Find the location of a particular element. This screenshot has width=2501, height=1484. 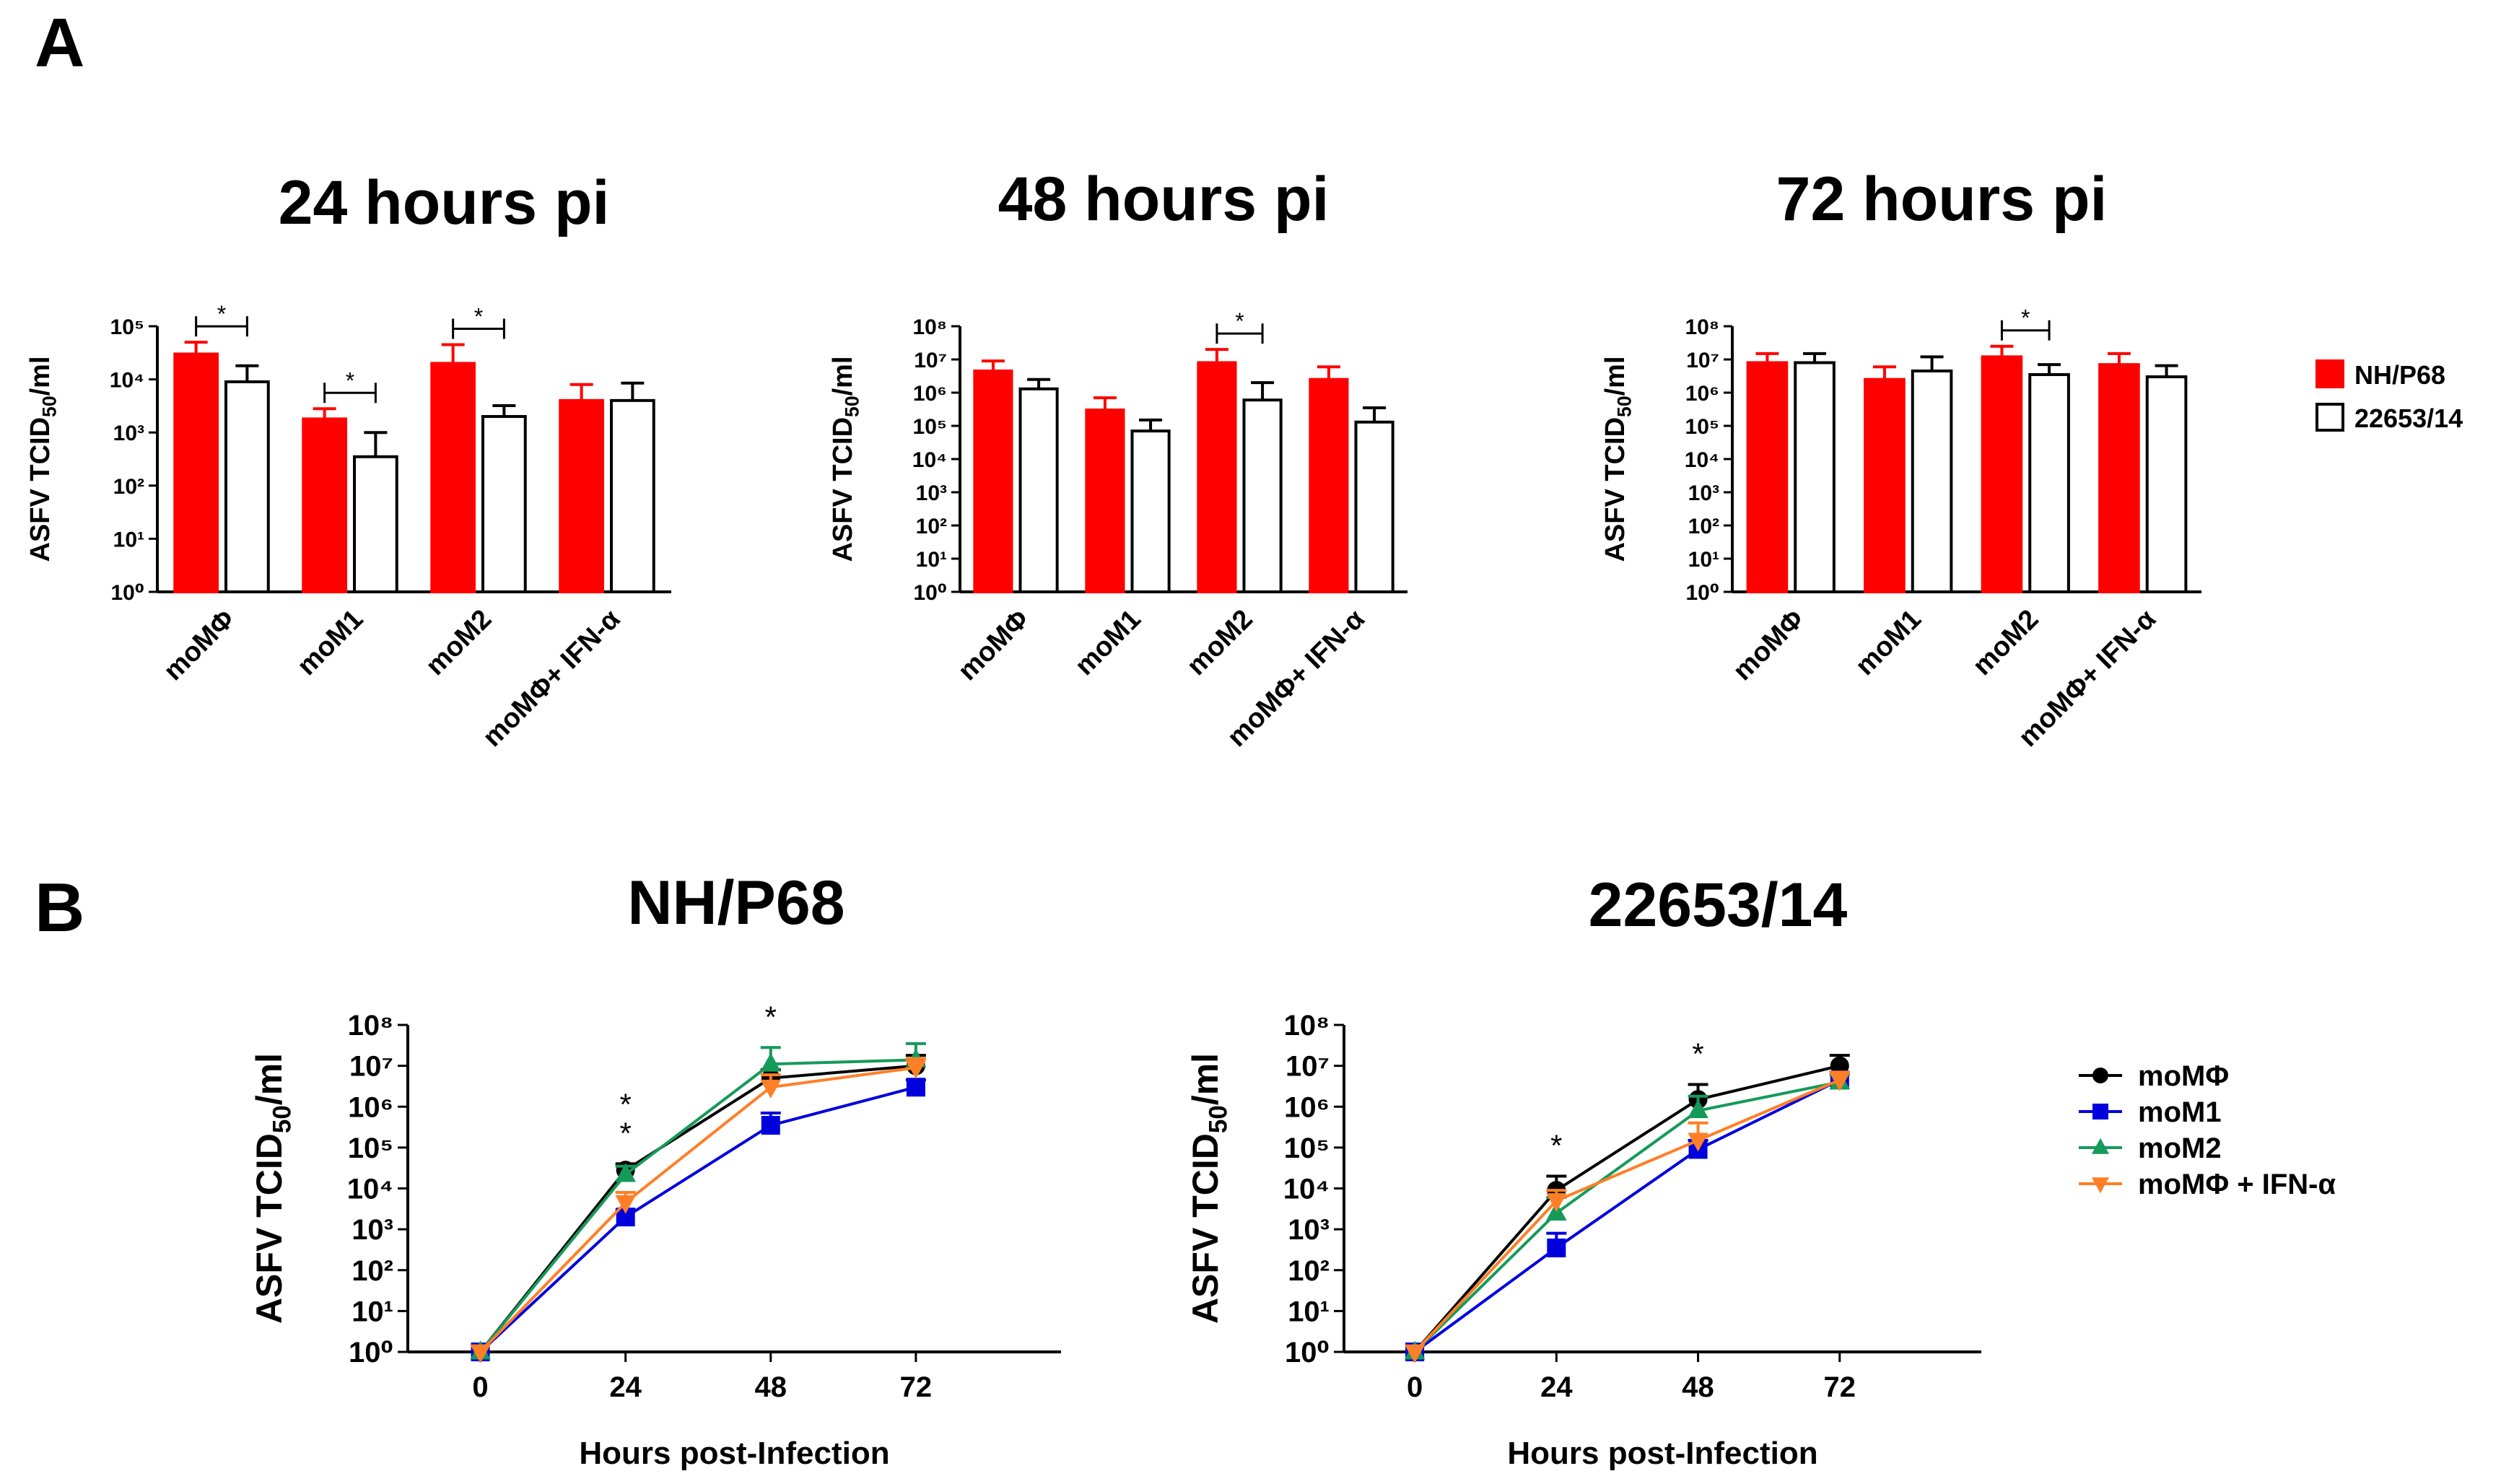

x-tick-label: moM1 is located at coordinates (1888, 642).